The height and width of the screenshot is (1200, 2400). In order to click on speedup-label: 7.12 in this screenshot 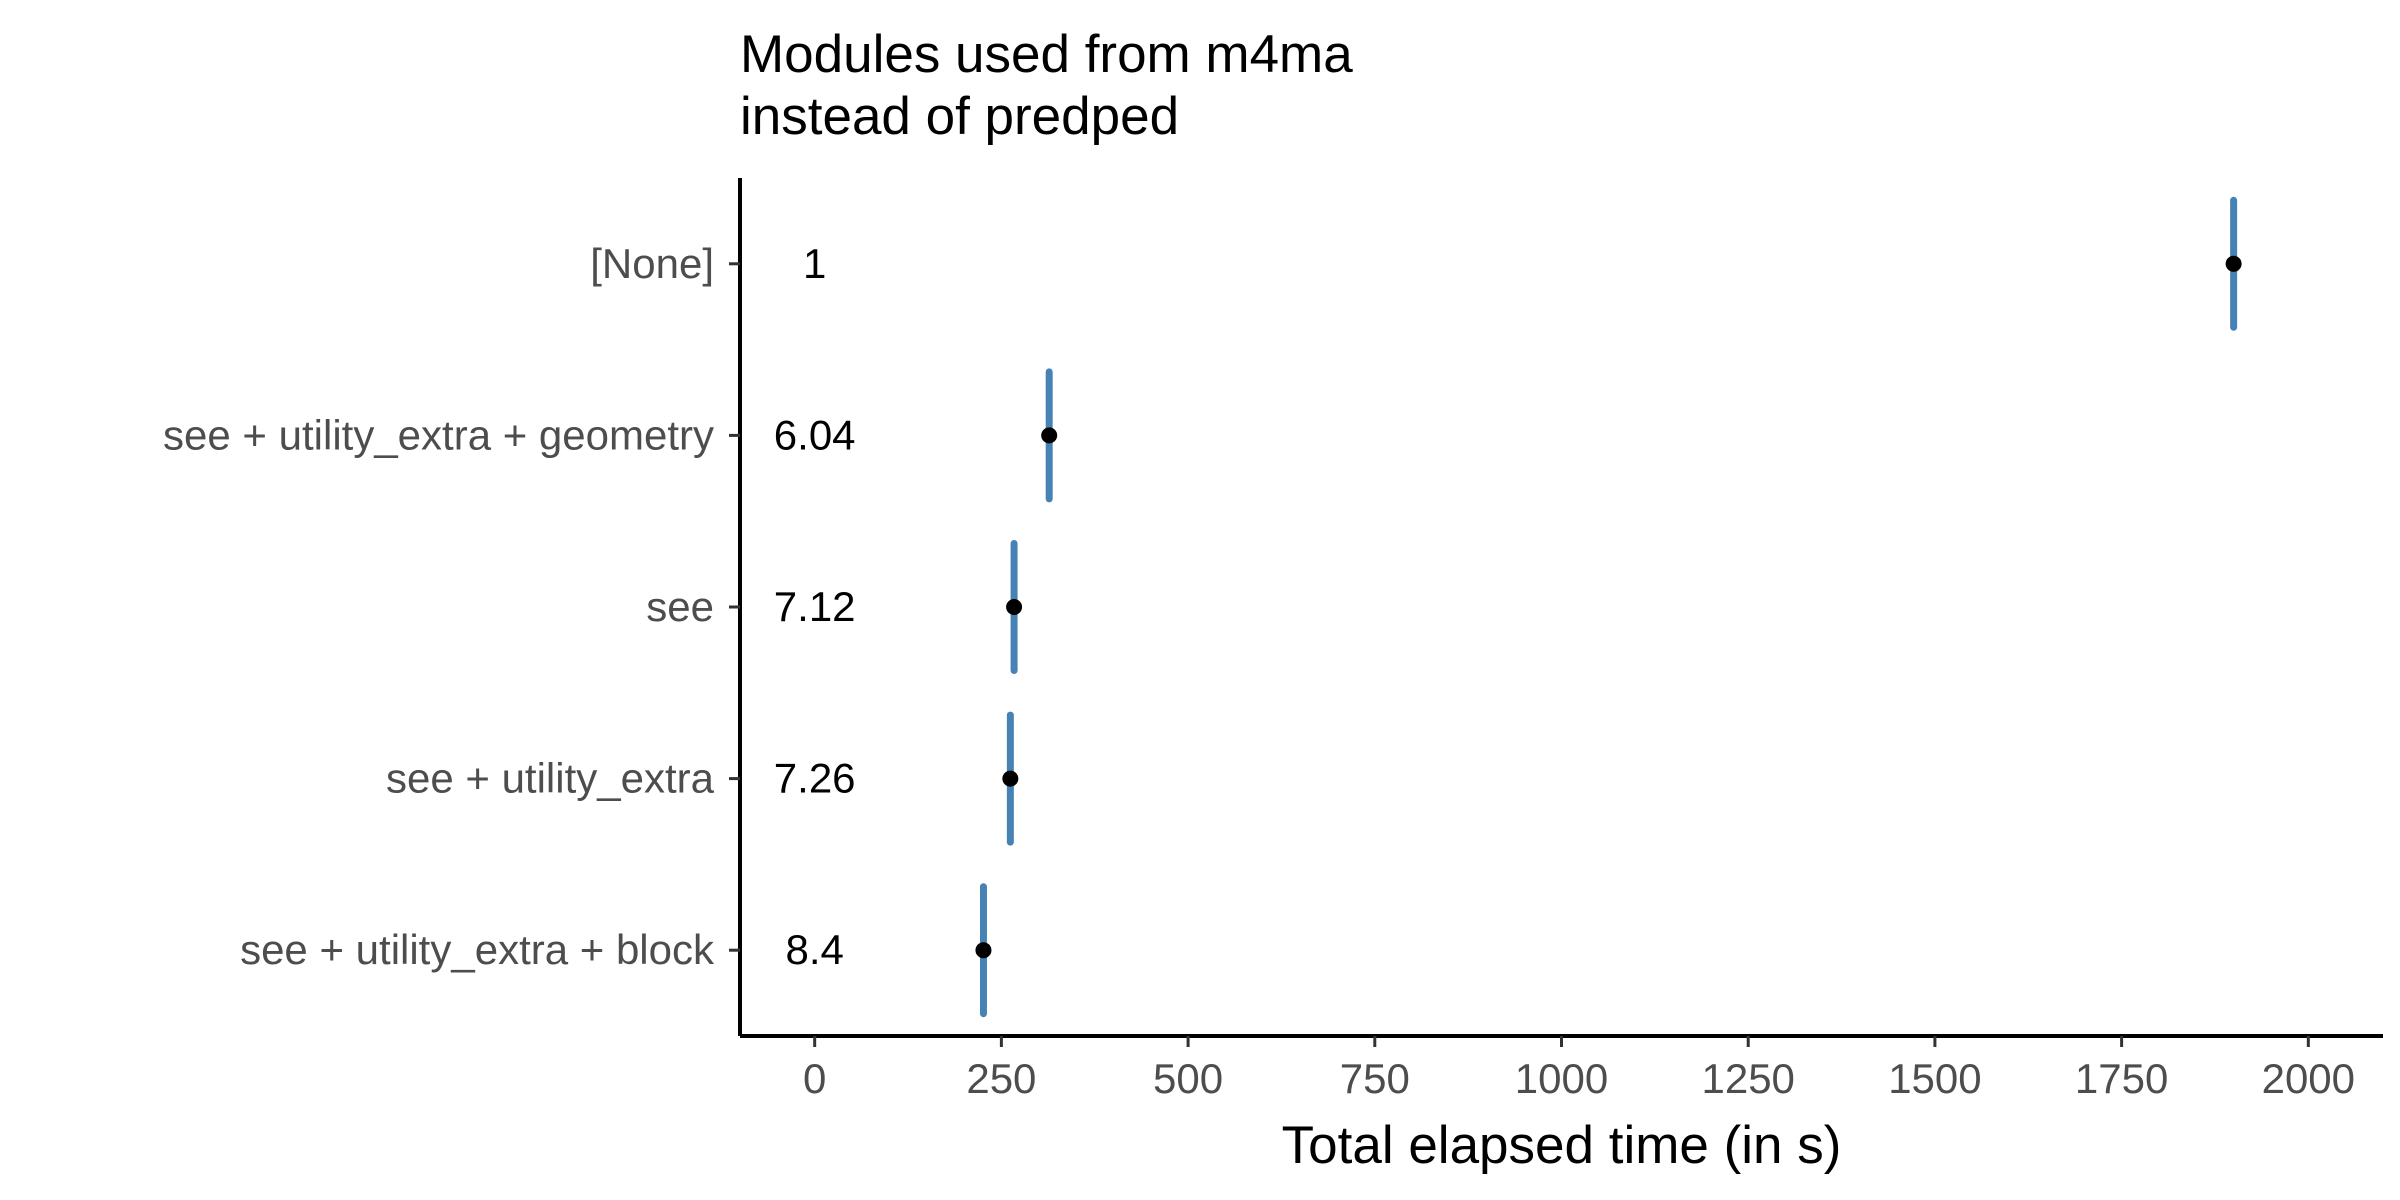, I will do `click(815, 606)`.